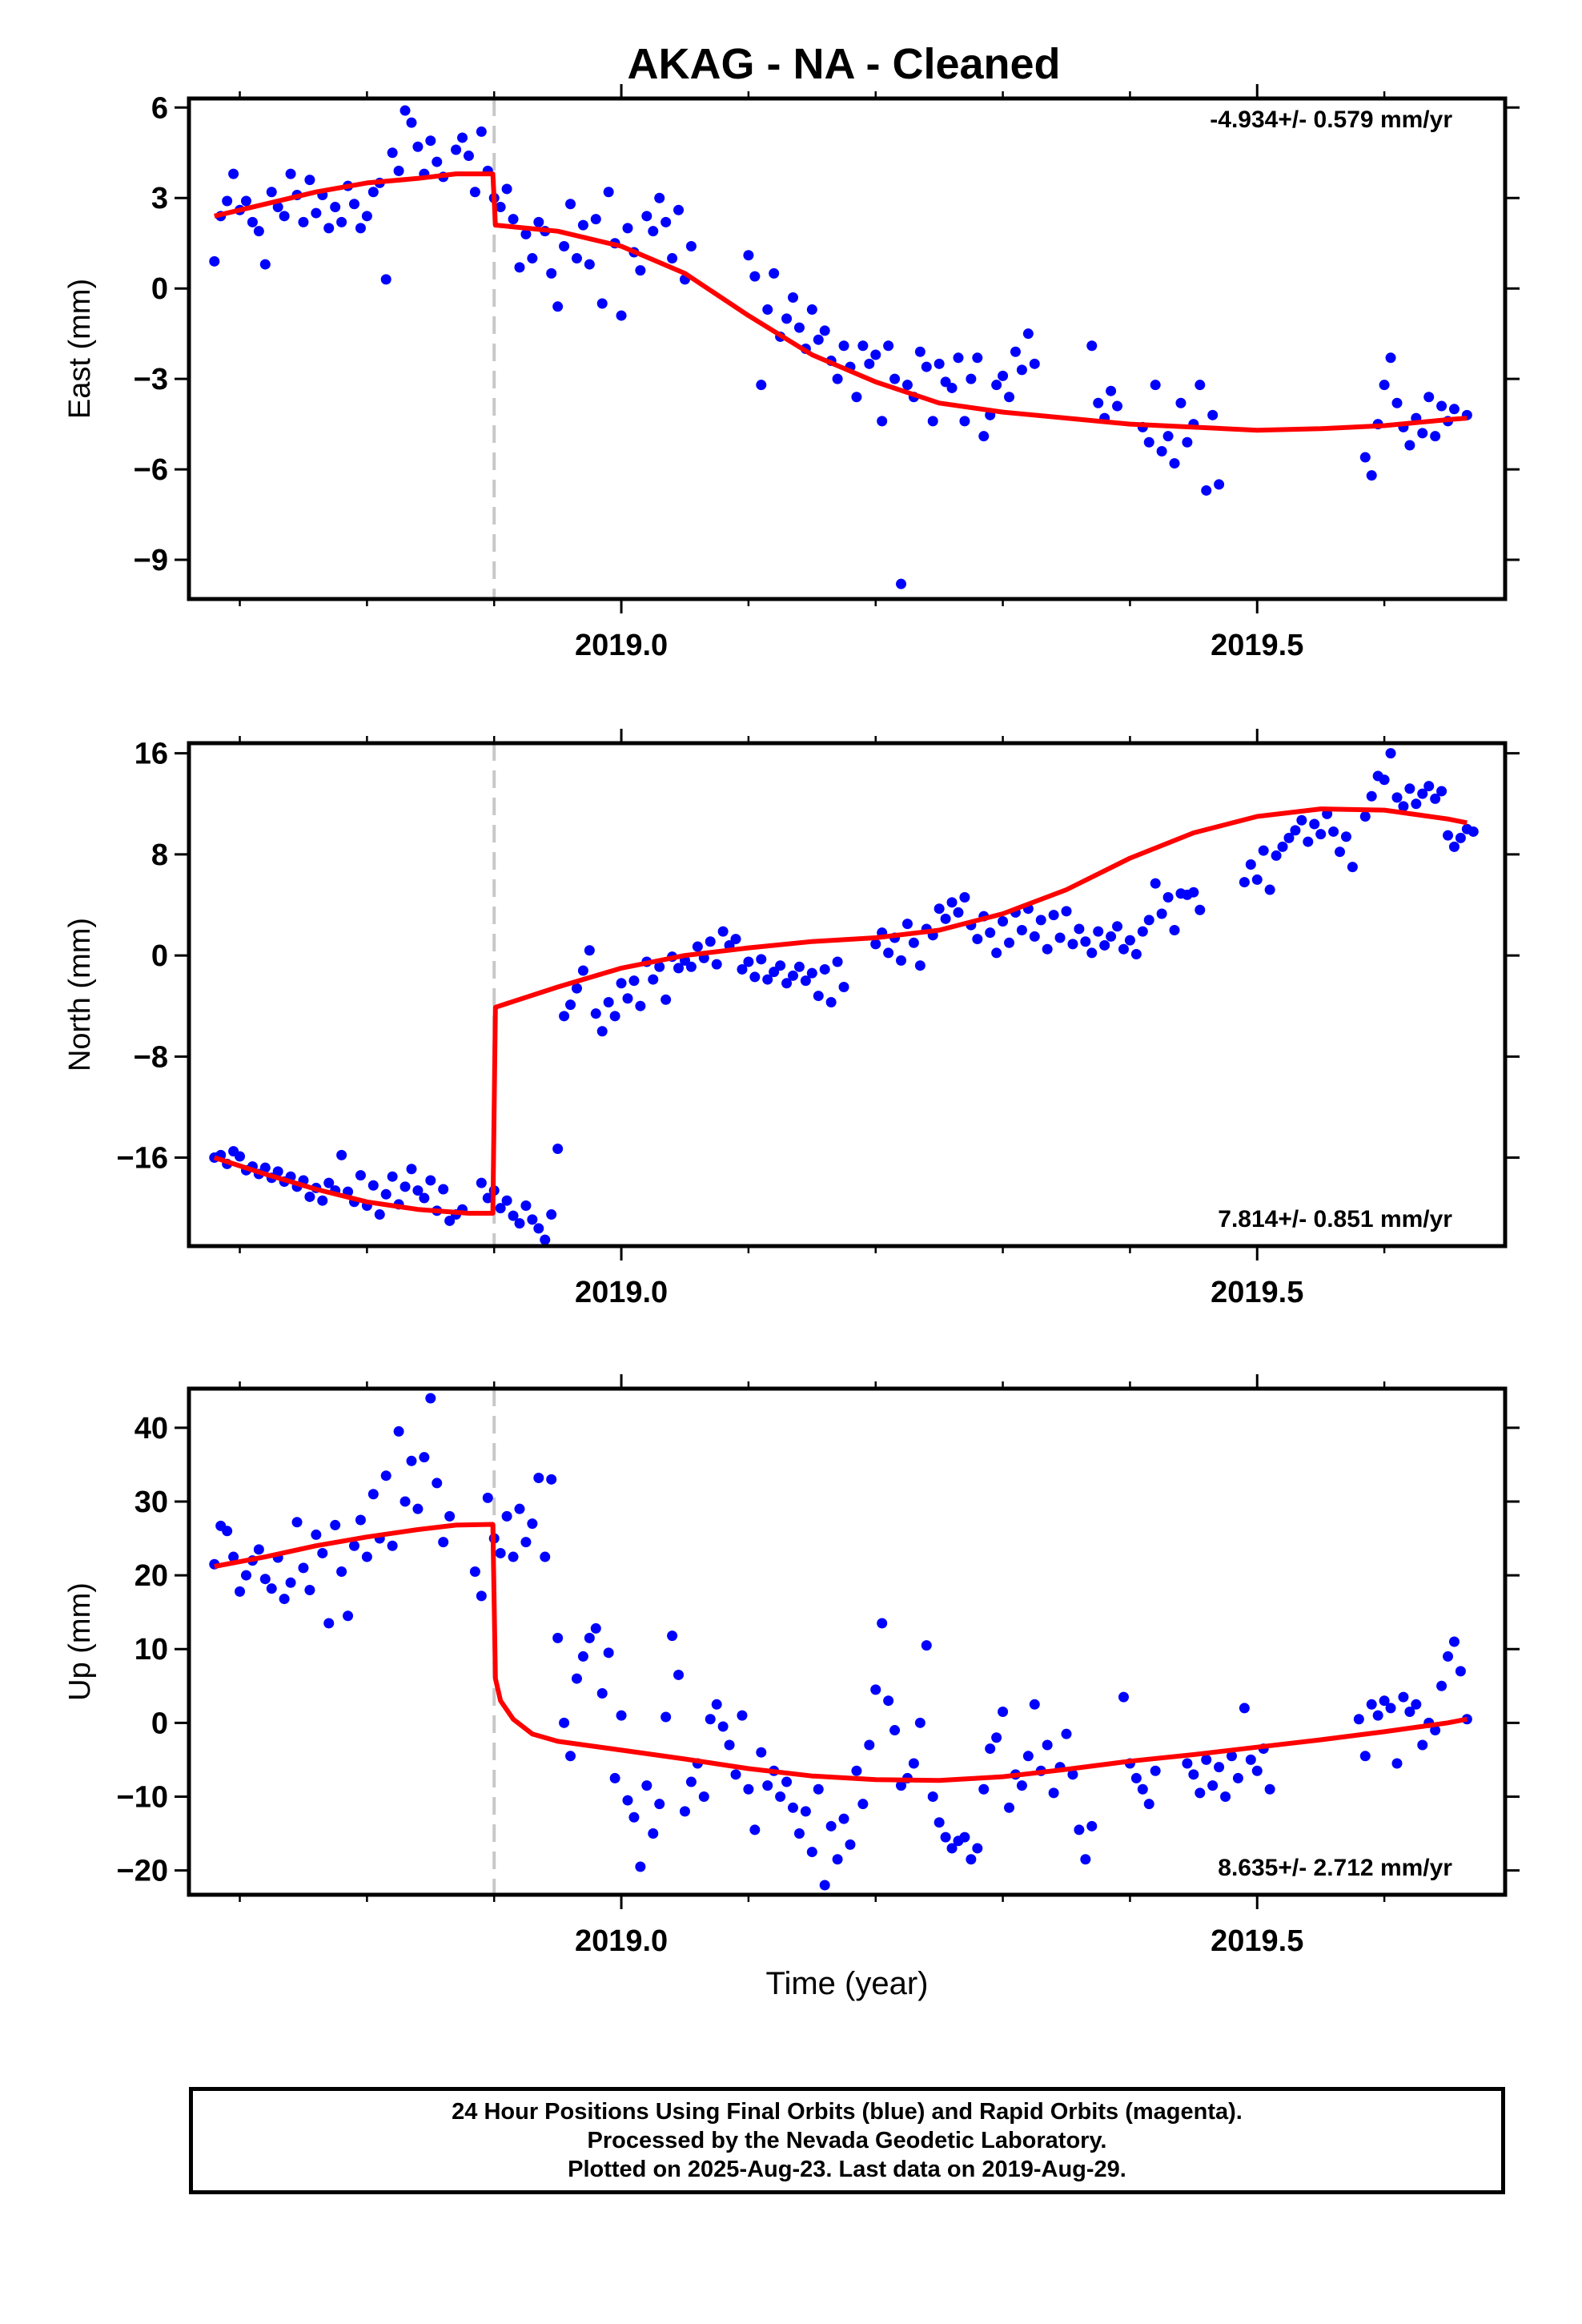 The width and height of the screenshot is (1582, 2324). I want to click on x-tick-label: 2019.0, so click(621, 1292).